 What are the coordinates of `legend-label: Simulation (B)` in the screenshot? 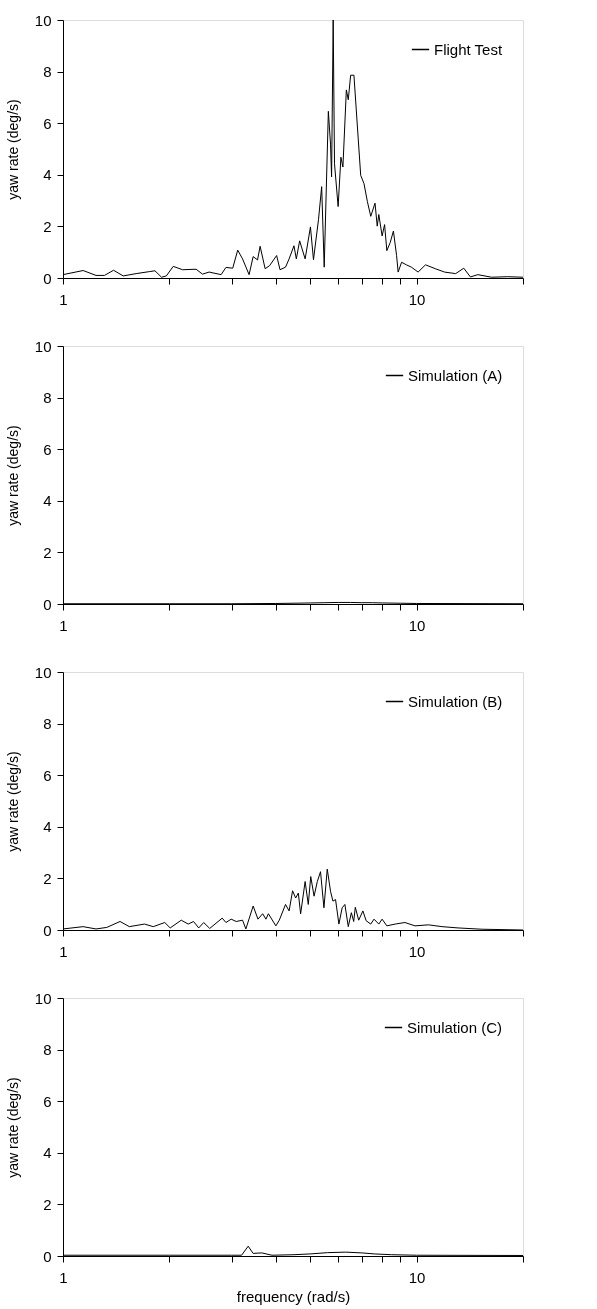 It's located at (455, 701).